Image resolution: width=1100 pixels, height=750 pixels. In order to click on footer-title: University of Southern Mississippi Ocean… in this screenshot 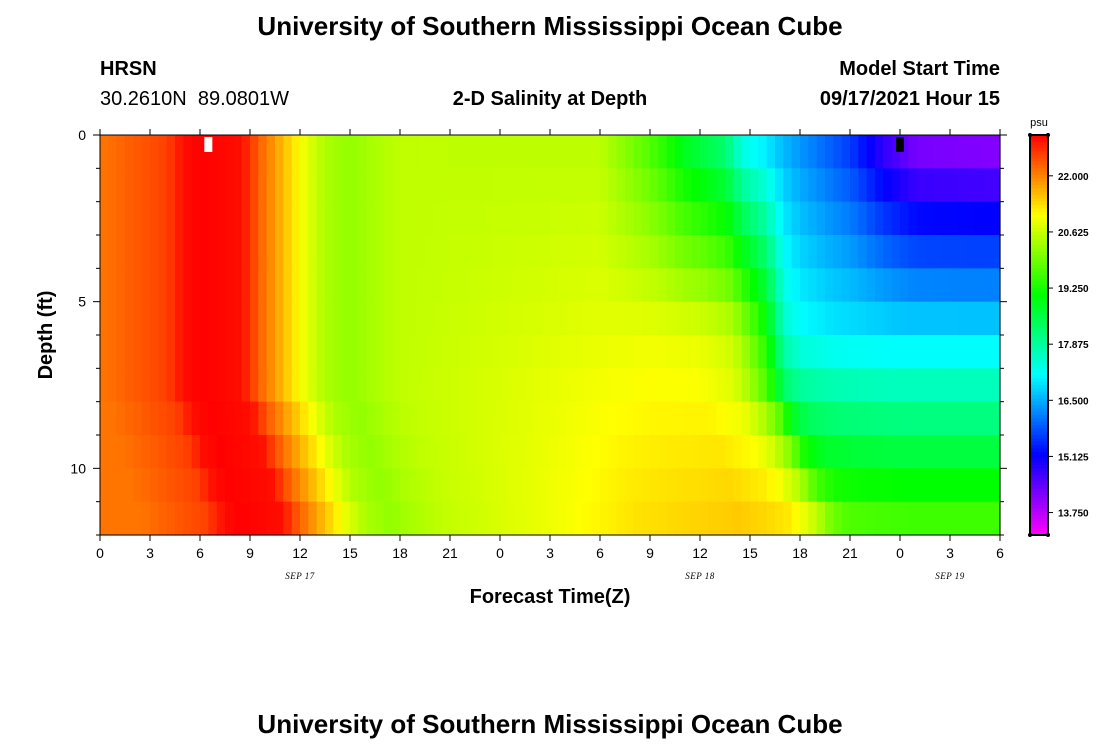, I will do `click(549, 724)`.